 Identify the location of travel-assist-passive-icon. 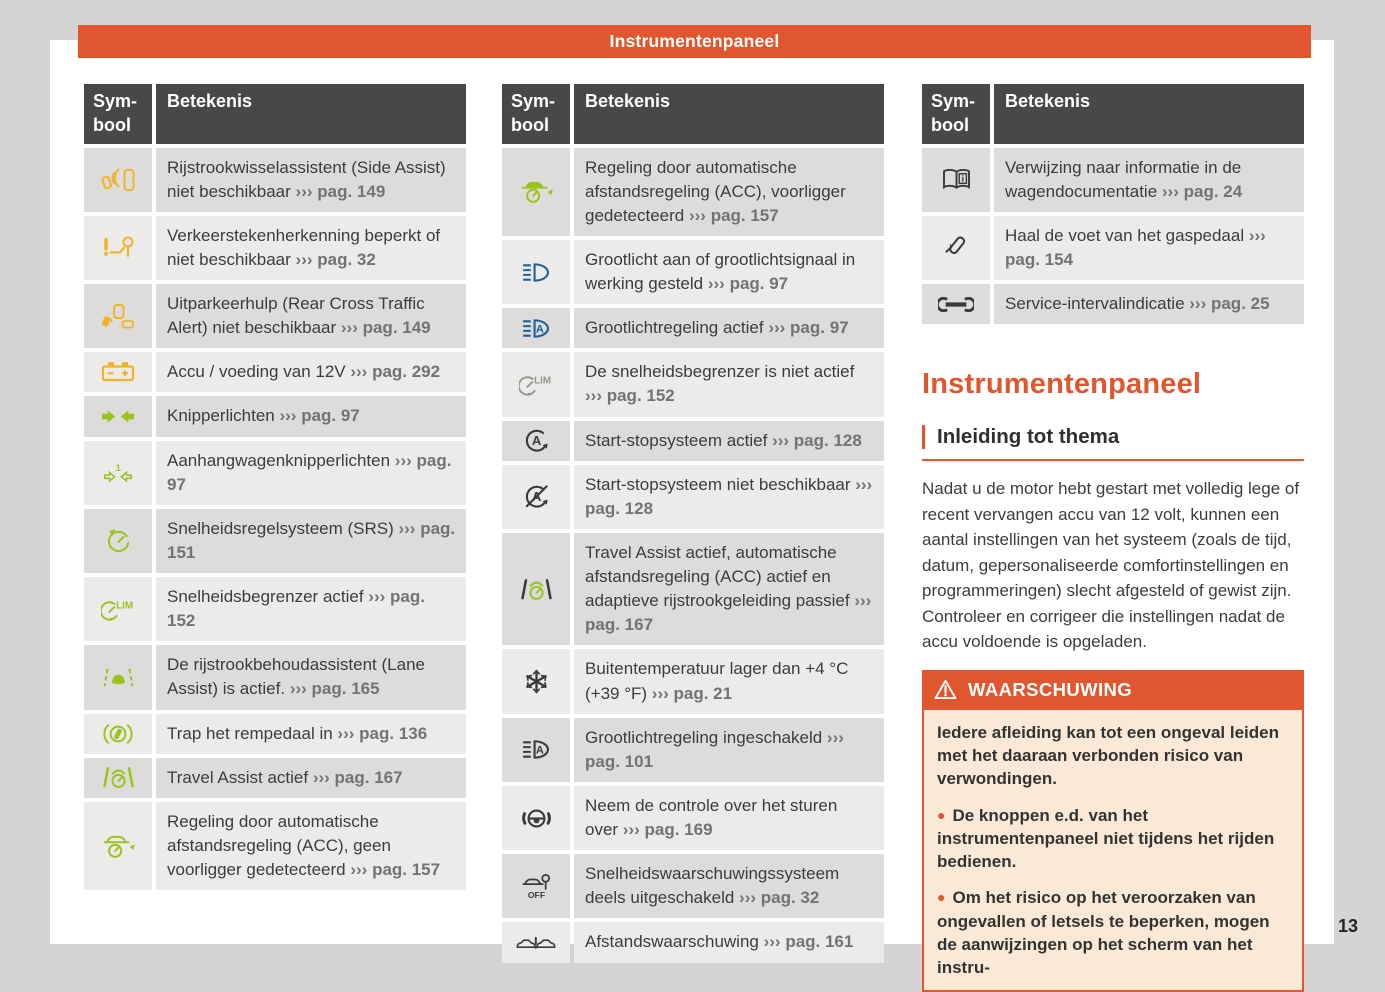
(536, 589).